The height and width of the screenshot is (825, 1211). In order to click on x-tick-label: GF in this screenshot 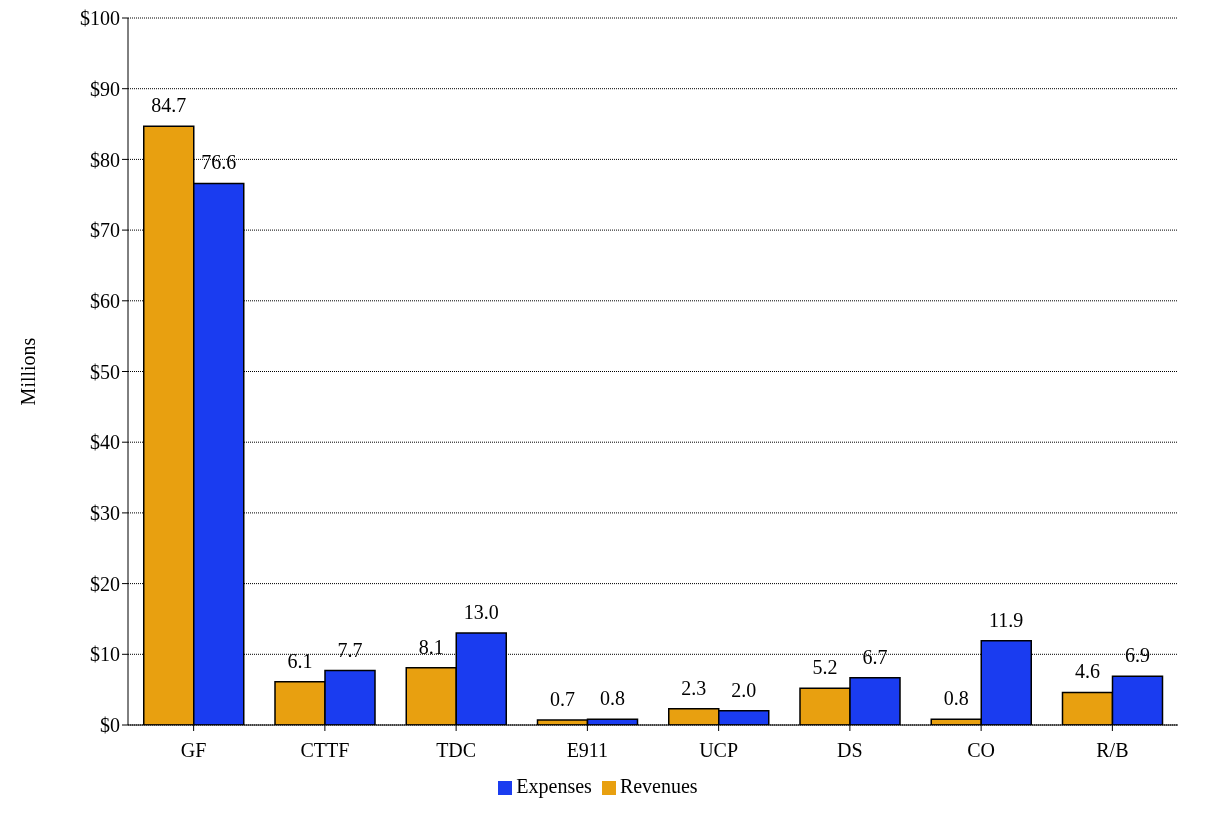, I will do `click(193, 750)`.